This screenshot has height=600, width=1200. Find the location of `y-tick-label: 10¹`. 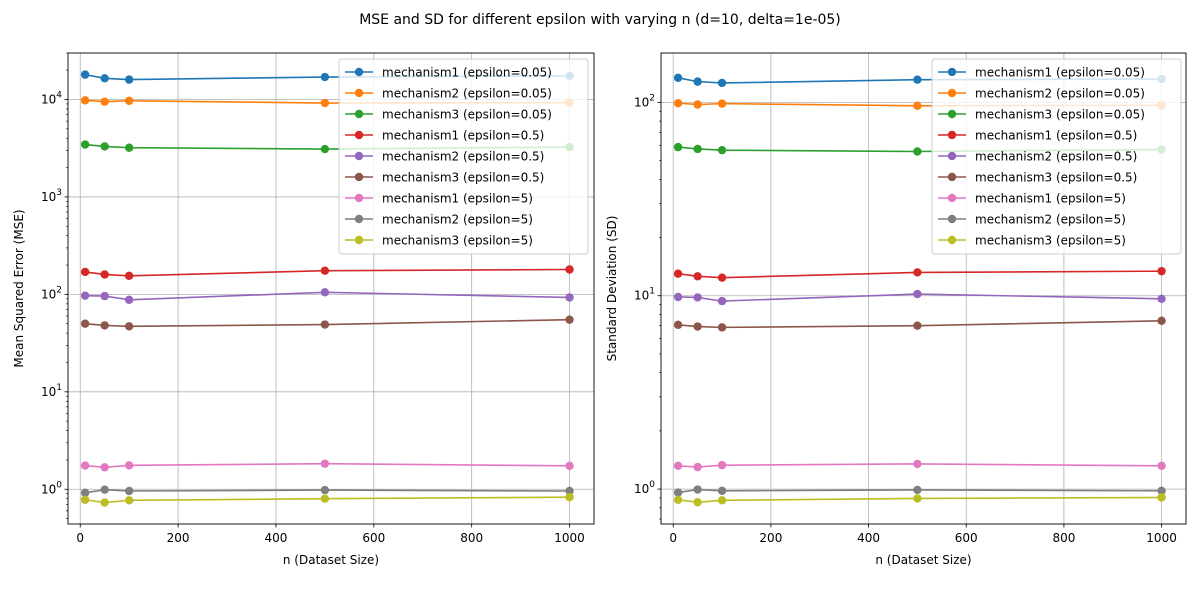

y-tick-label: 10¹ is located at coordinates (644, 295).